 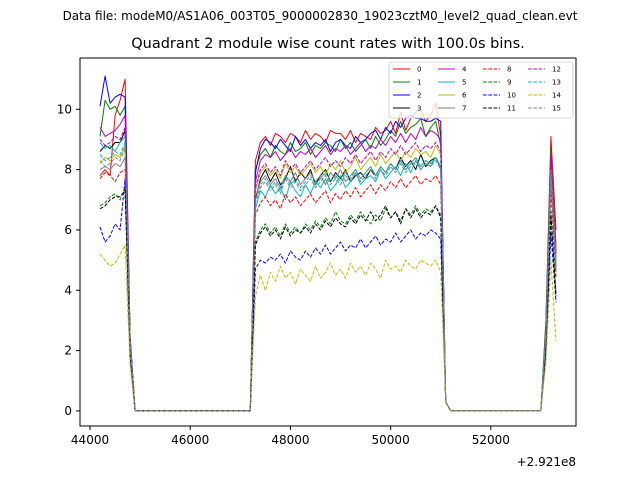 I want to click on y-tick-label-2: 4, so click(x=68, y=290).